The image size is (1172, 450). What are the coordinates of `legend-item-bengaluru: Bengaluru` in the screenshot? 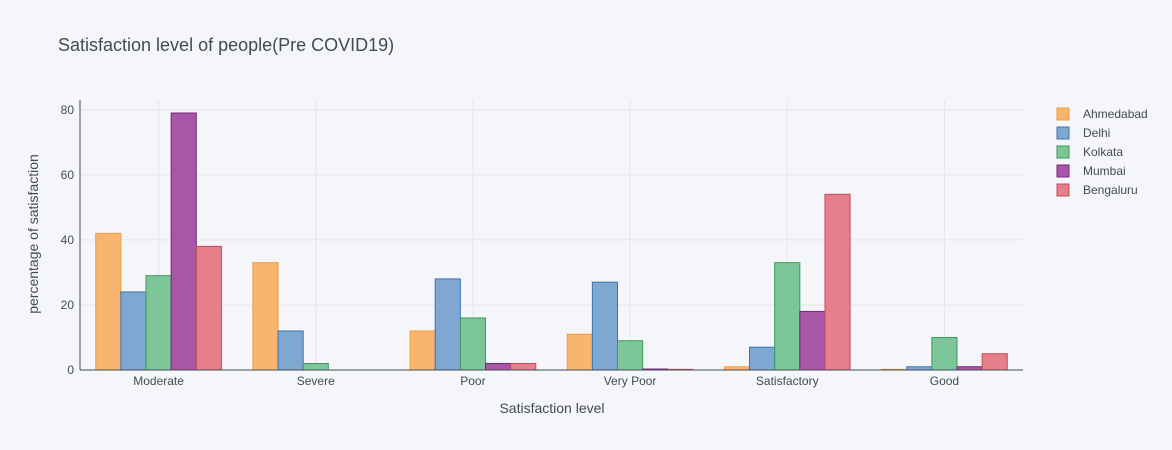 It's located at (1097, 190).